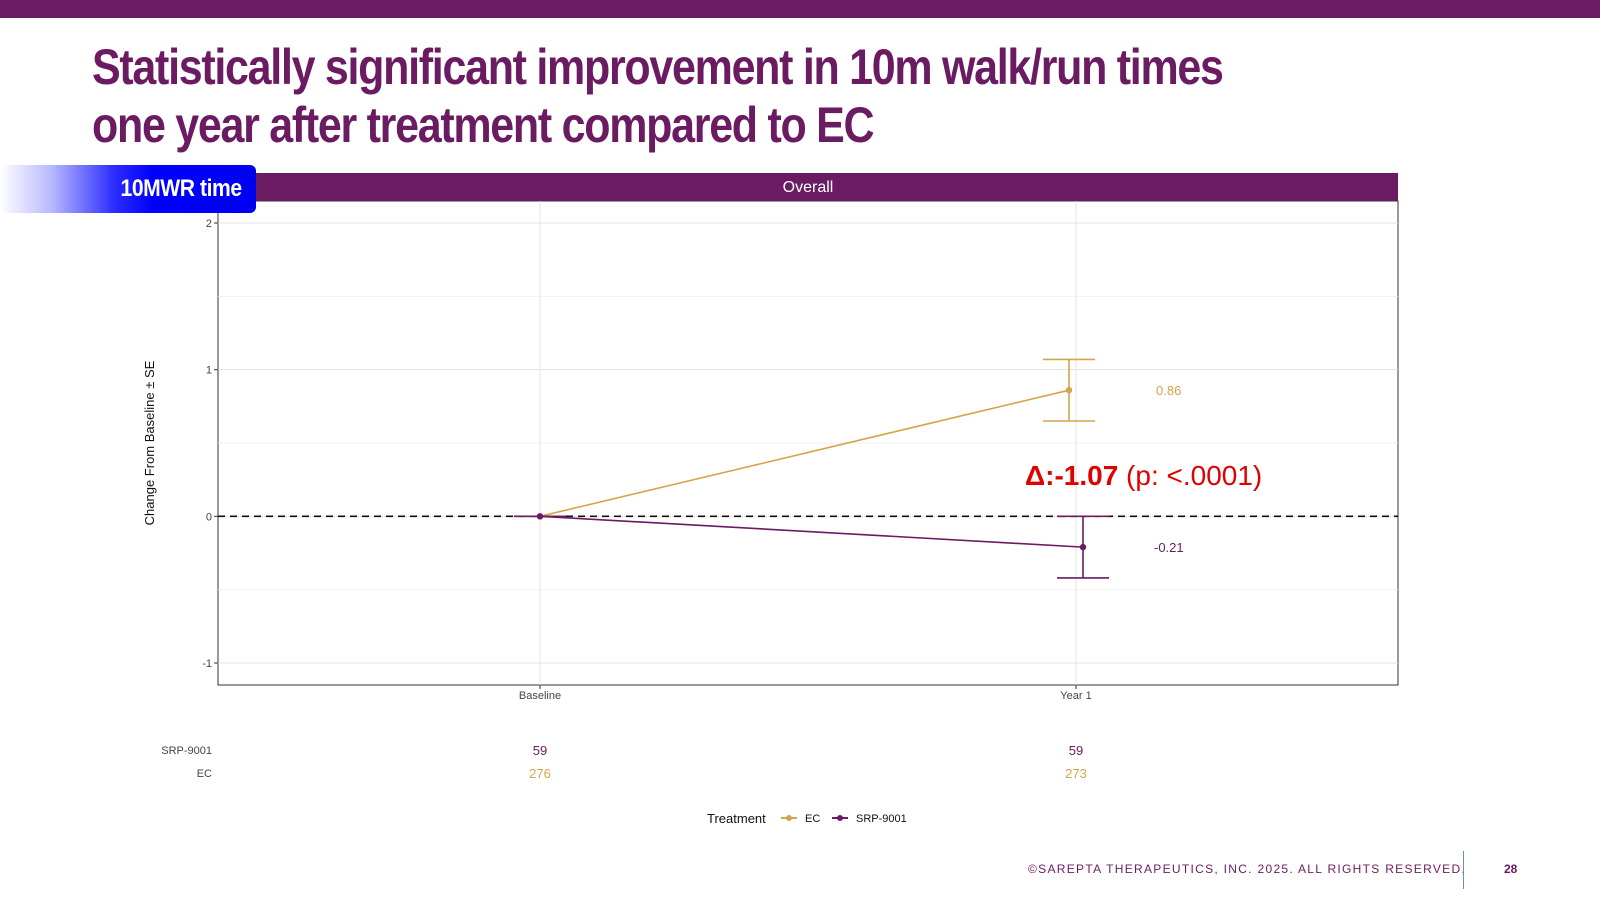 Image resolution: width=1600 pixels, height=900 pixels. Describe the element at coordinates (1143, 475) in the screenshot. I see `delta-annotation: Δ:-1.07 (p: <.0001)` at that location.